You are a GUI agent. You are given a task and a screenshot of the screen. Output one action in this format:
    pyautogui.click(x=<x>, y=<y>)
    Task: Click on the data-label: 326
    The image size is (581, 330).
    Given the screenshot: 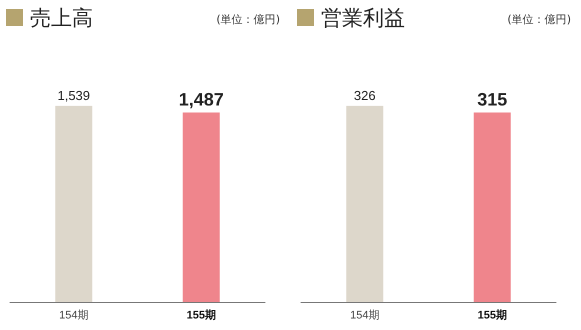 What is the action you would take?
    pyautogui.click(x=365, y=95)
    